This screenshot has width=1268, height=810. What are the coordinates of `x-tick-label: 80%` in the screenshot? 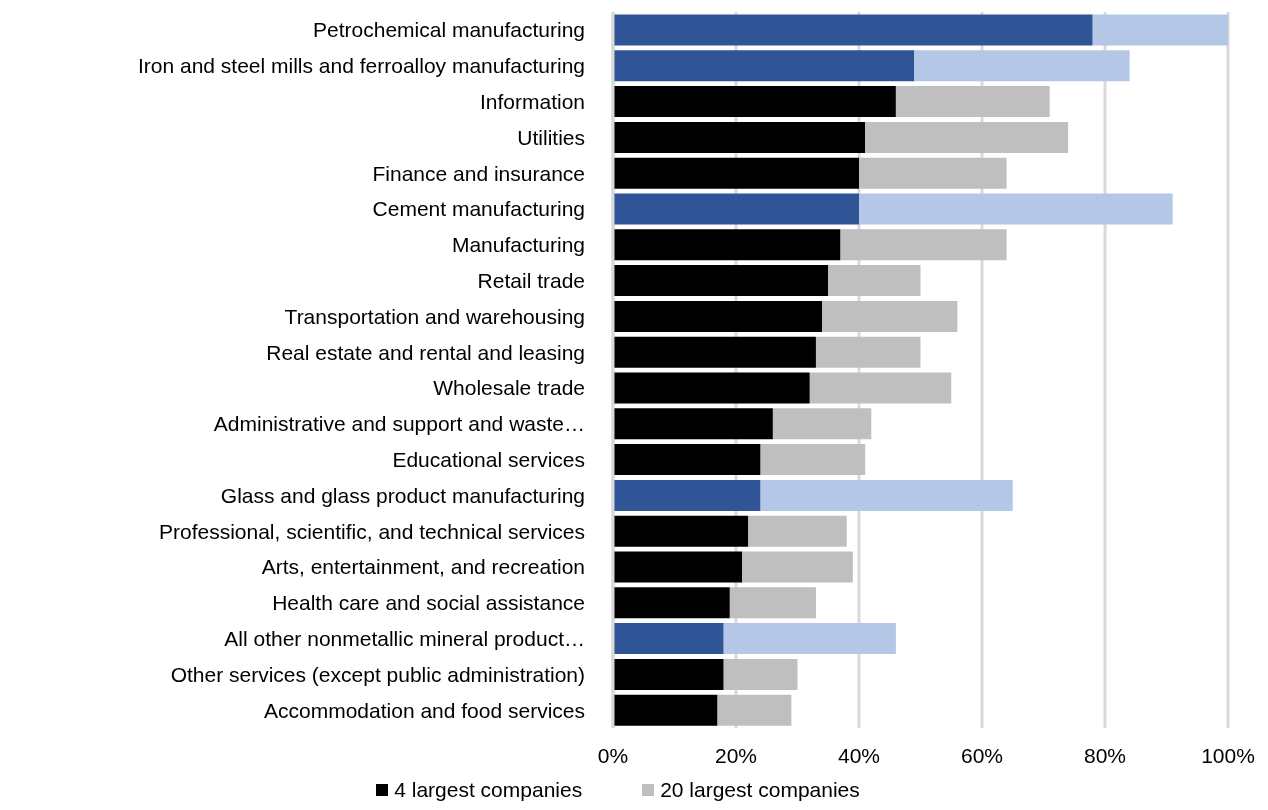 It's located at (1105, 755).